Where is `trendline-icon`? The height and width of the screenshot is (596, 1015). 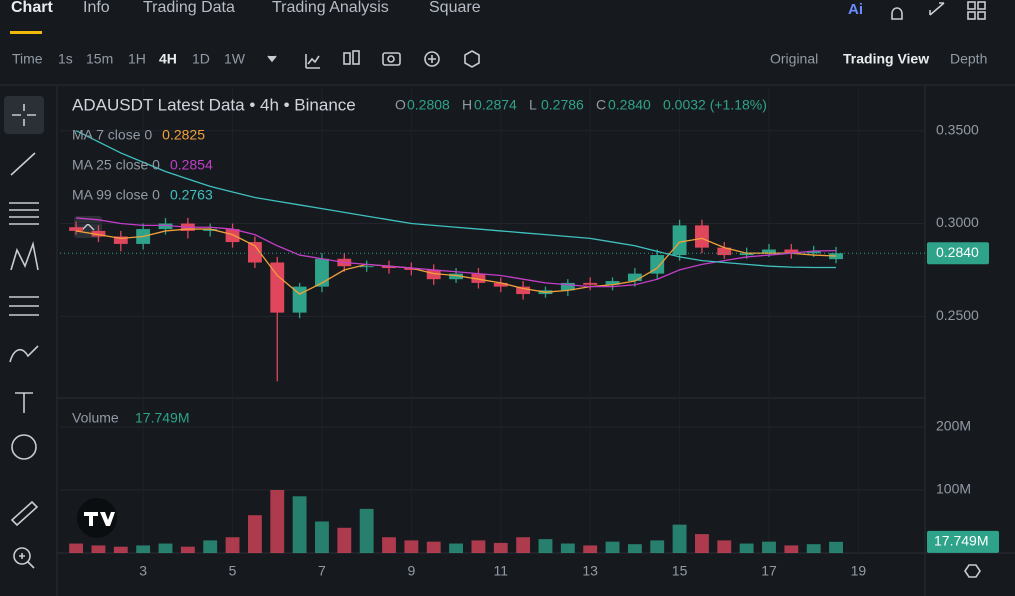 trendline-icon is located at coordinates (23, 164).